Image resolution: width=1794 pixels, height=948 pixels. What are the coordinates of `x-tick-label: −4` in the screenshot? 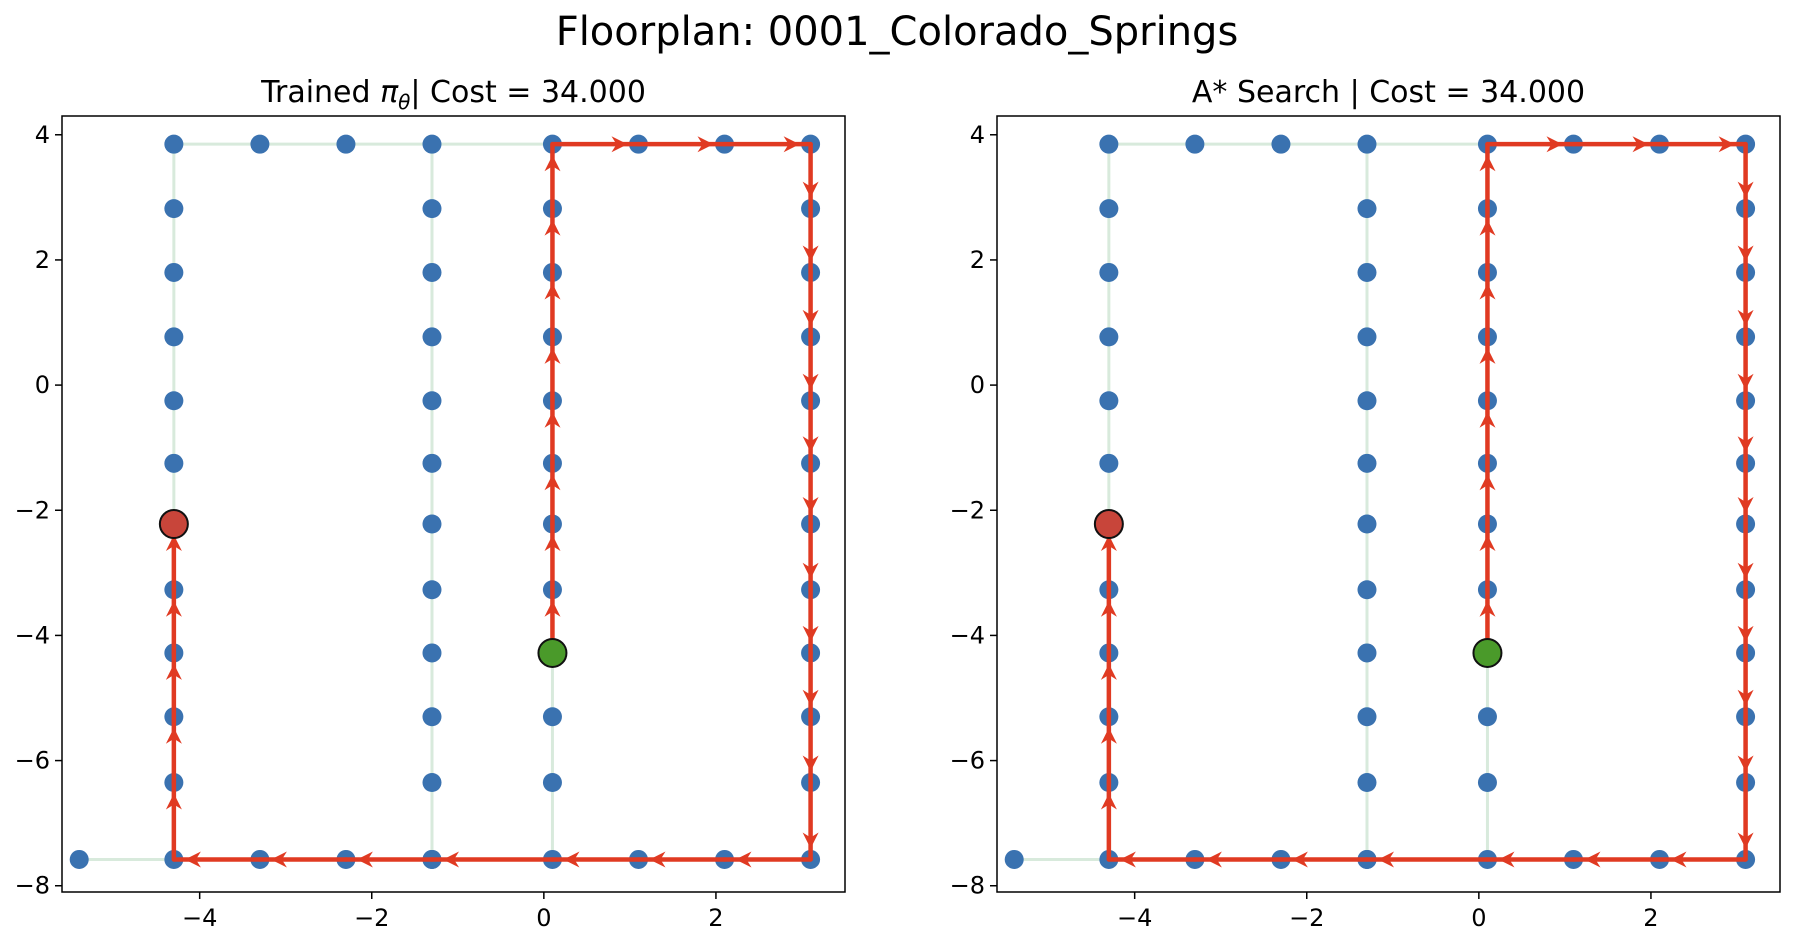 It's located at (1134, 918).